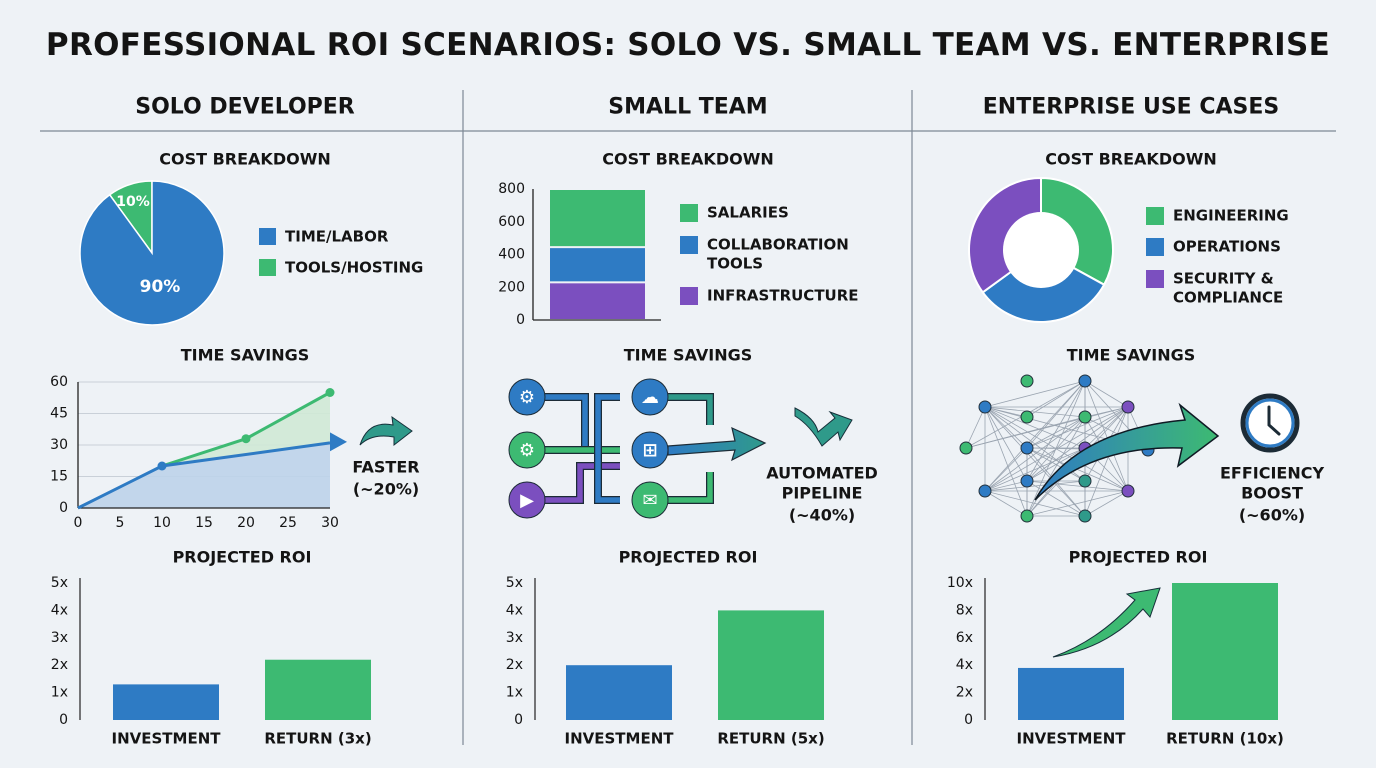 The width and height of the screenshot is (1376, 768). I want to click on y-tick-label: 15, so click(59, 477).